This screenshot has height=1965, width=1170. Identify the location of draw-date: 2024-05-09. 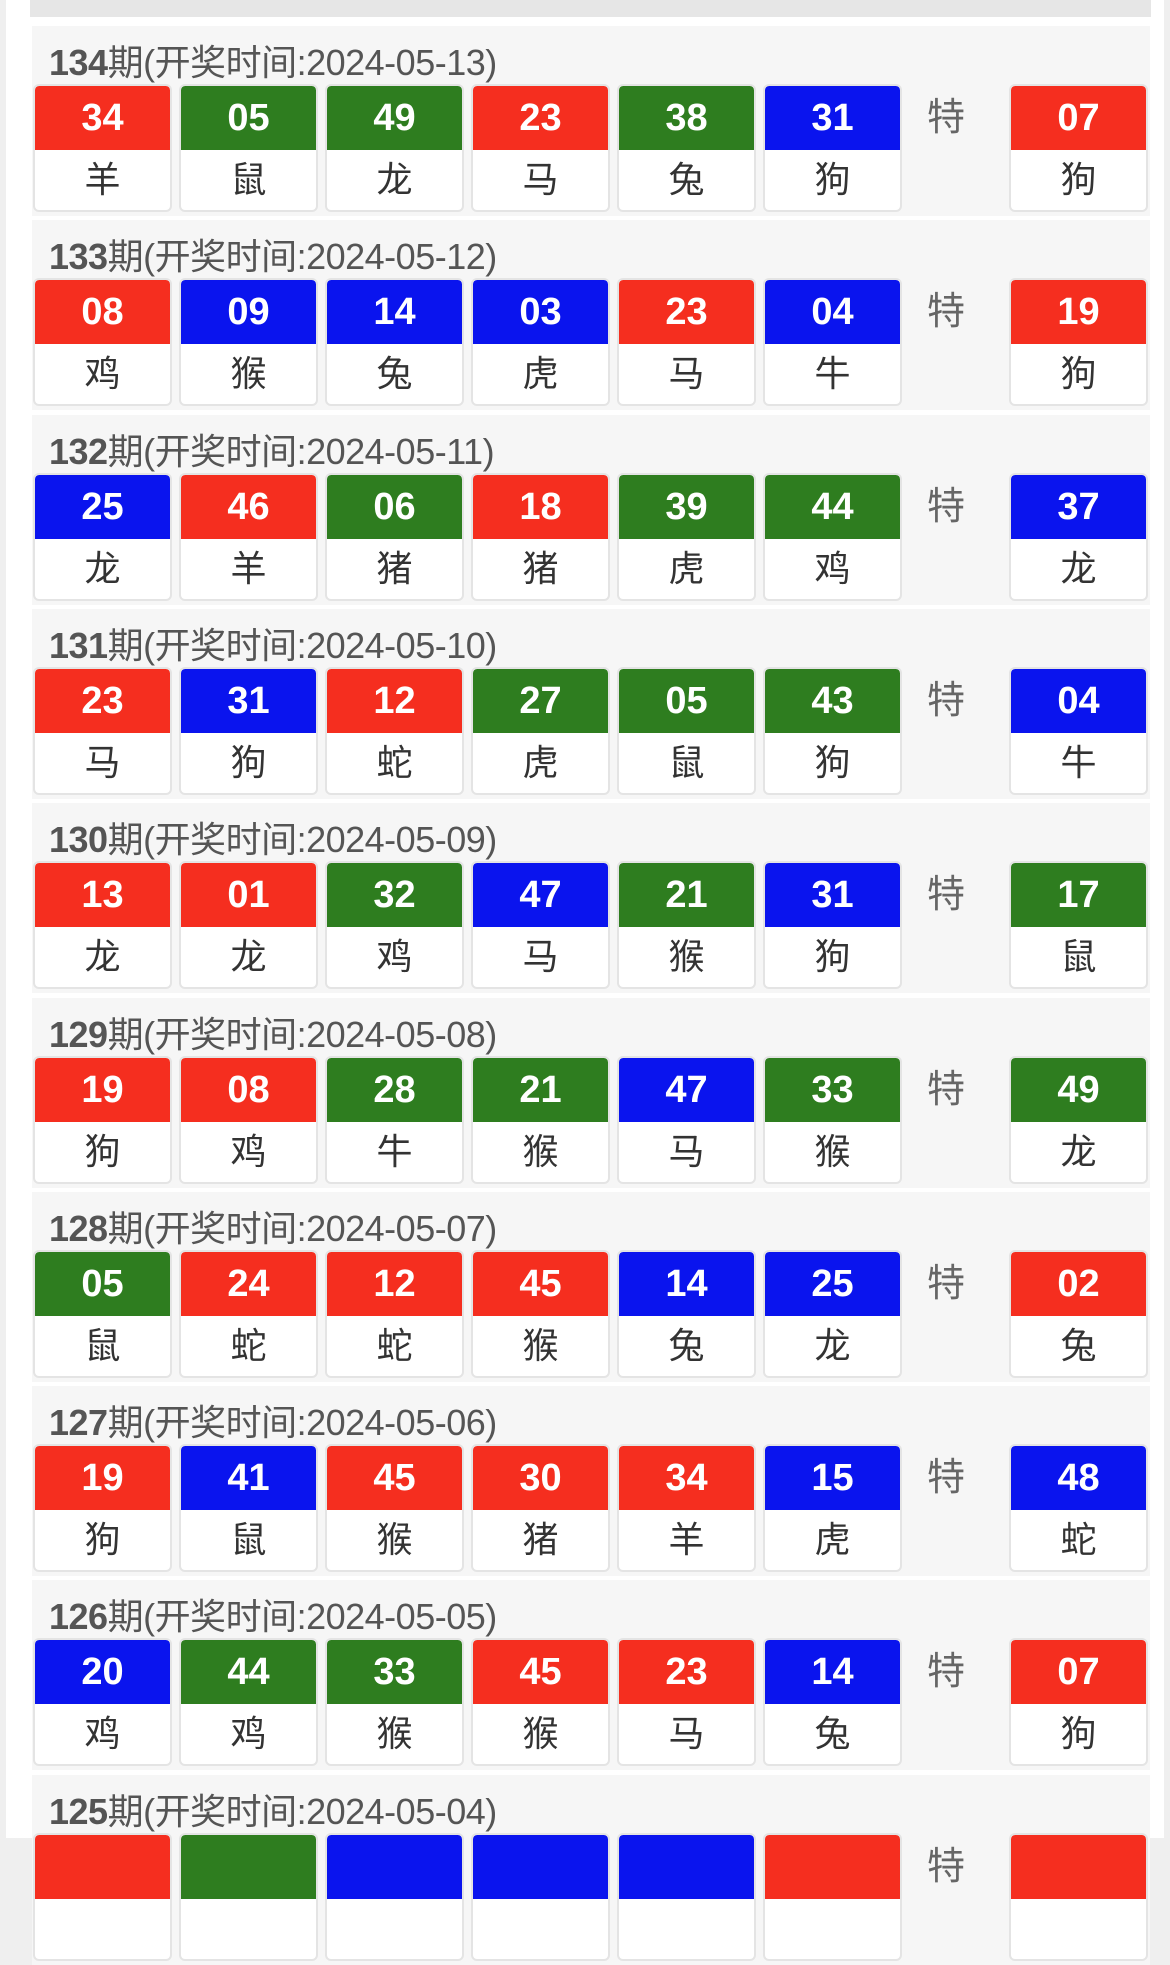
(396, 840).